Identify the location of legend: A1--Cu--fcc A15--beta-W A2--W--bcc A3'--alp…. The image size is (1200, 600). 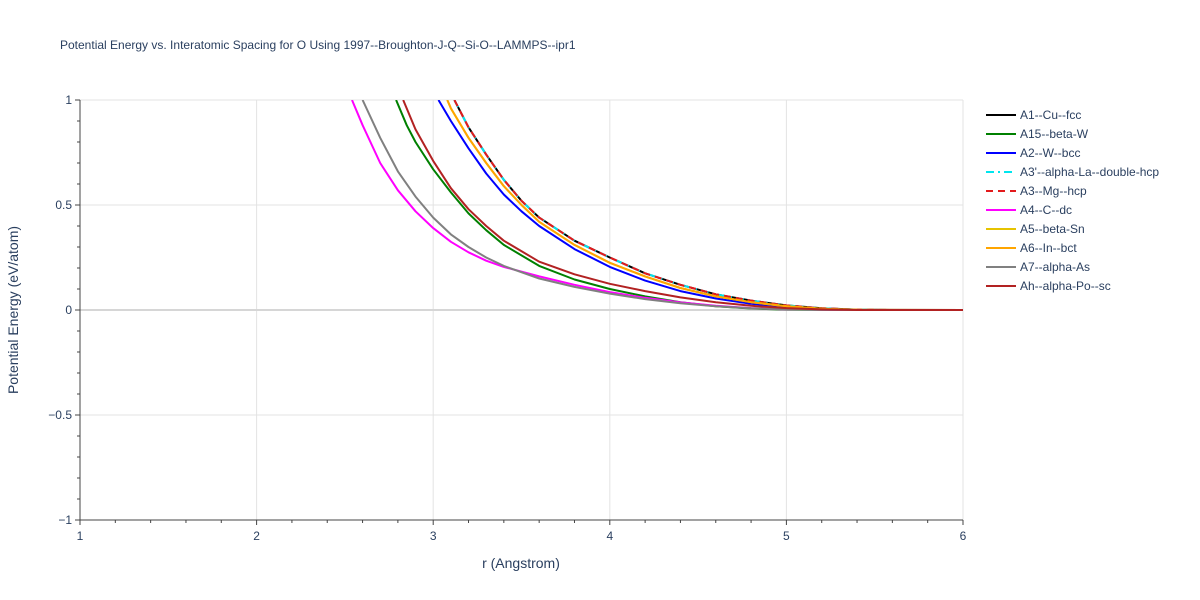
(1072, 200).